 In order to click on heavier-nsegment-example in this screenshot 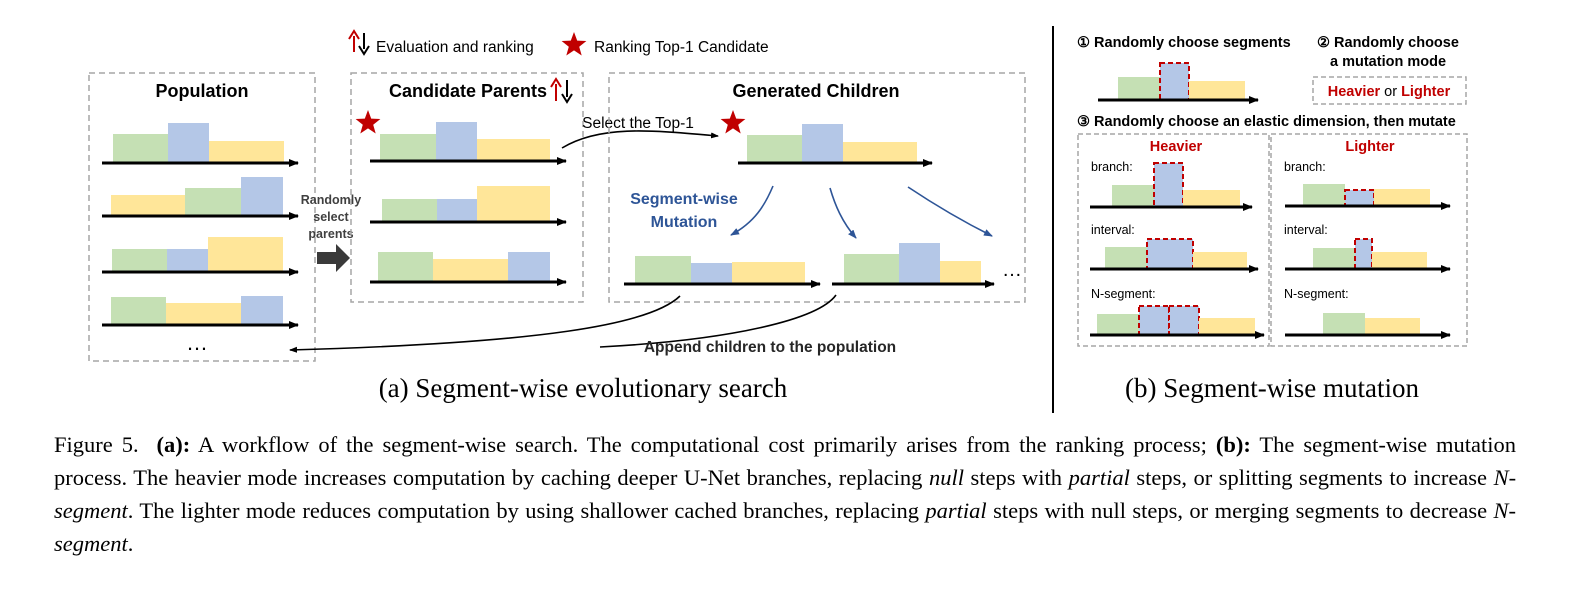, I will do `click(1177, 322)`.